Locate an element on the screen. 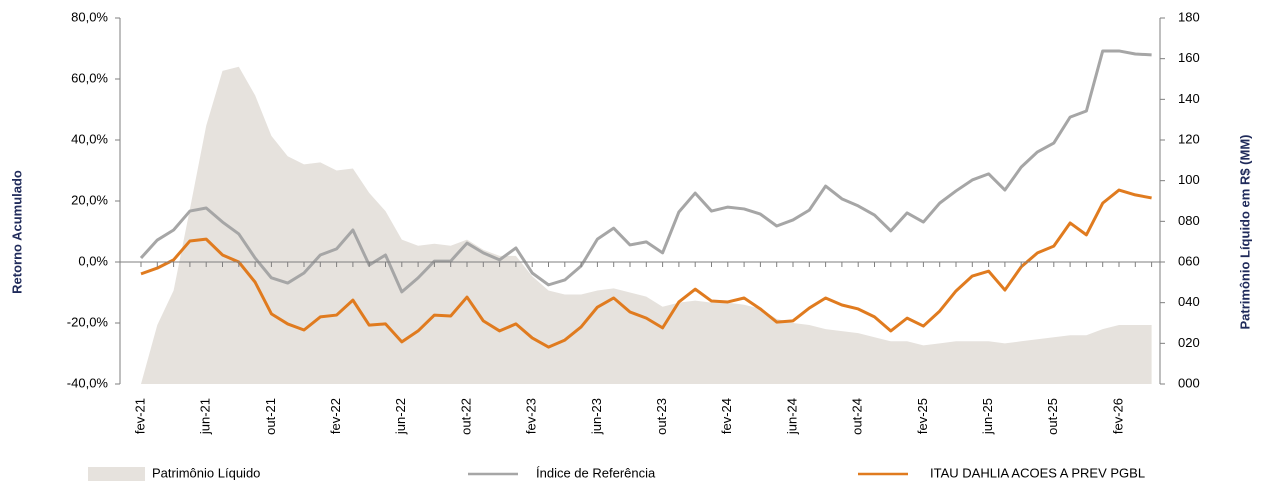  x-tick-label: fev-25 is located at coordinates (922, 416).